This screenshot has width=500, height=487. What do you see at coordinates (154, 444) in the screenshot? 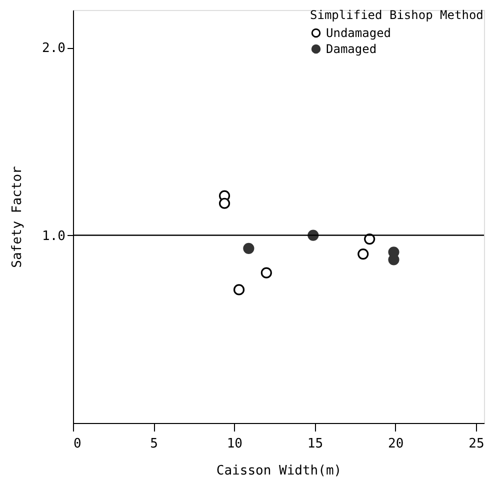
I see `x-tick-label: 5` at bounding box center [154, 444].